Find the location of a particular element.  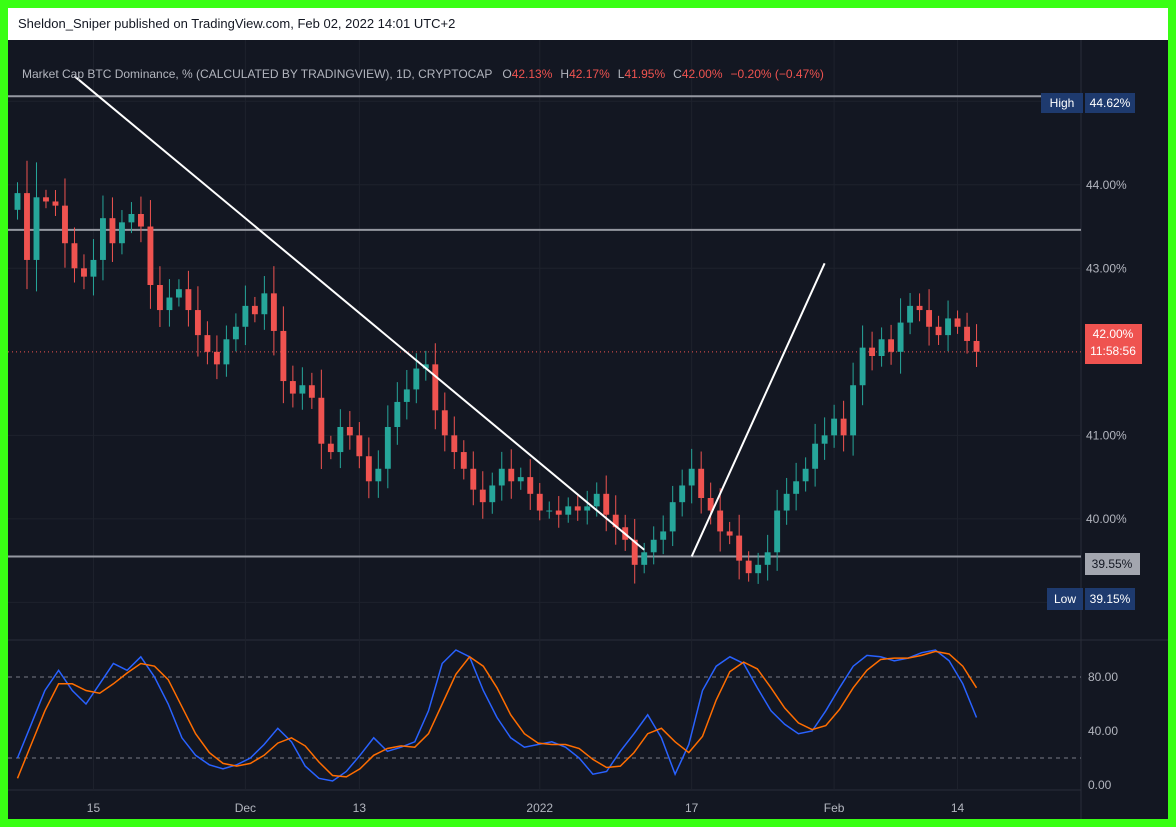

high-label-text: High is located at coordinates (1062, 103).